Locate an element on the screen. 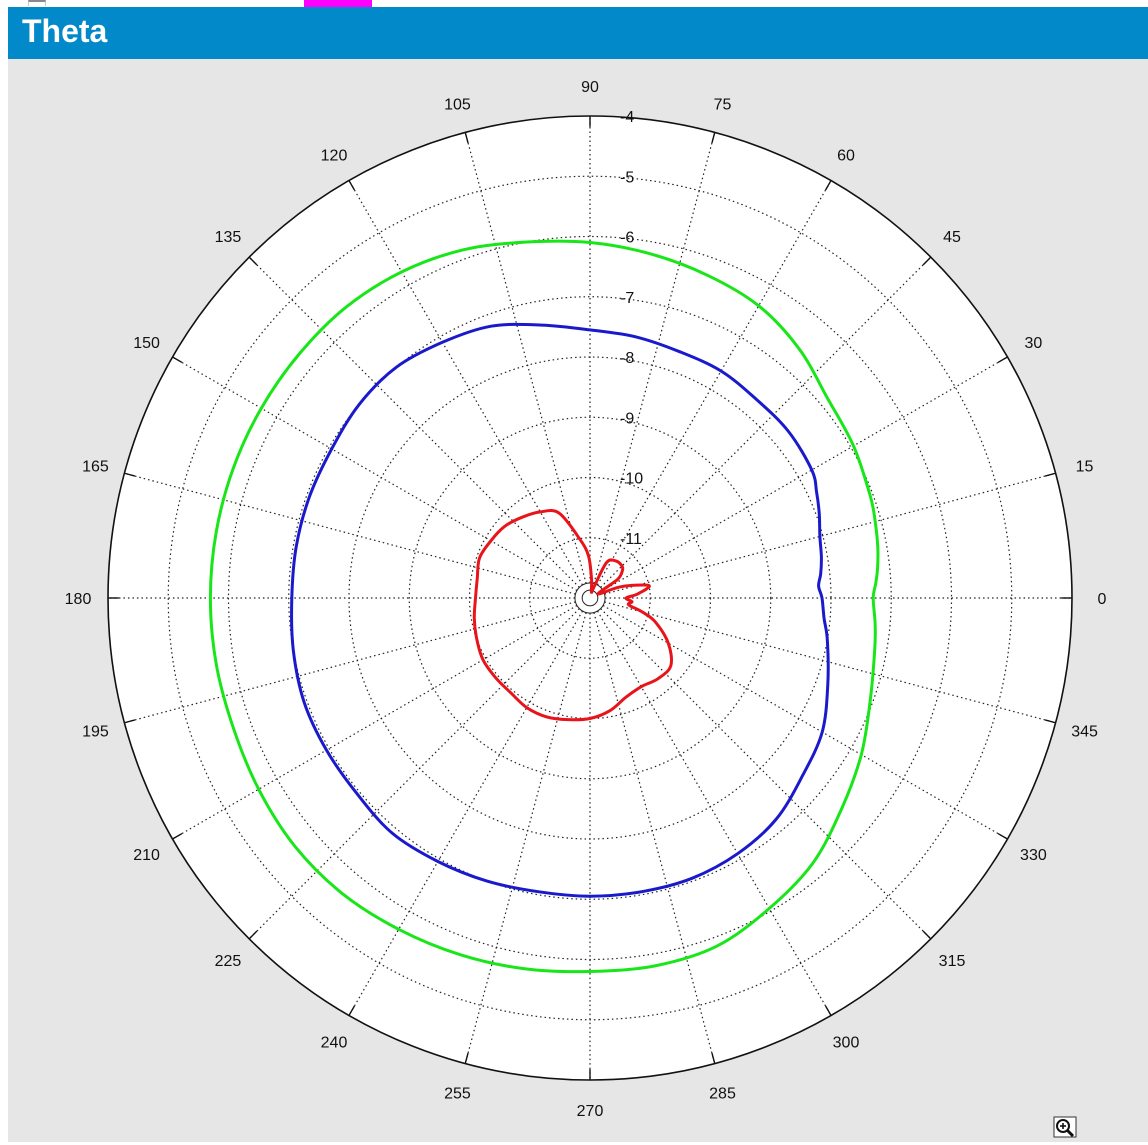 Image resolution: width=1148 pixels, height=1145 pixels. window-tab-stub is located at coordinates (37, 3).